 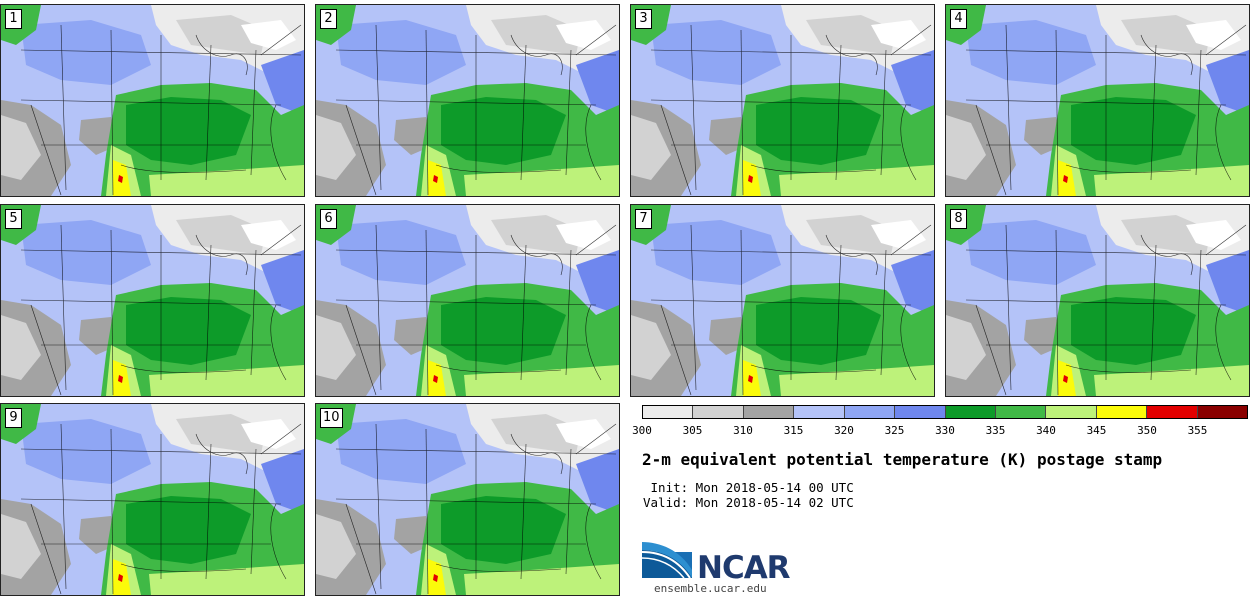 I want to click on colorbar-tick-label: 330, so click(x=945, y=430).